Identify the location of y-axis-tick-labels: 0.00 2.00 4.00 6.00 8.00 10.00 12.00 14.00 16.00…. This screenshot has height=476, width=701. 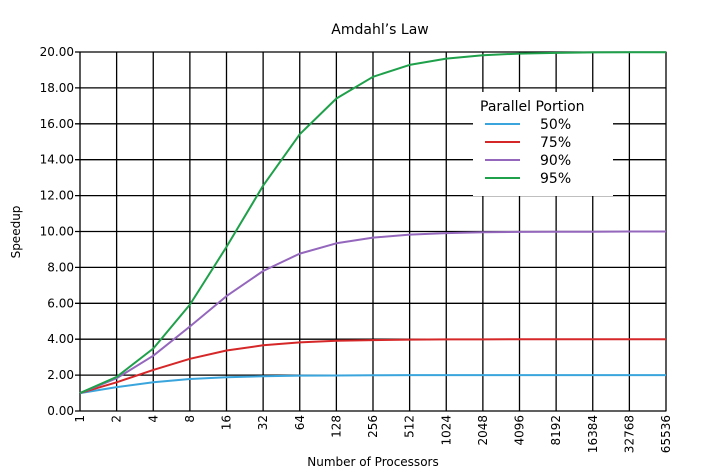
(57, 231).